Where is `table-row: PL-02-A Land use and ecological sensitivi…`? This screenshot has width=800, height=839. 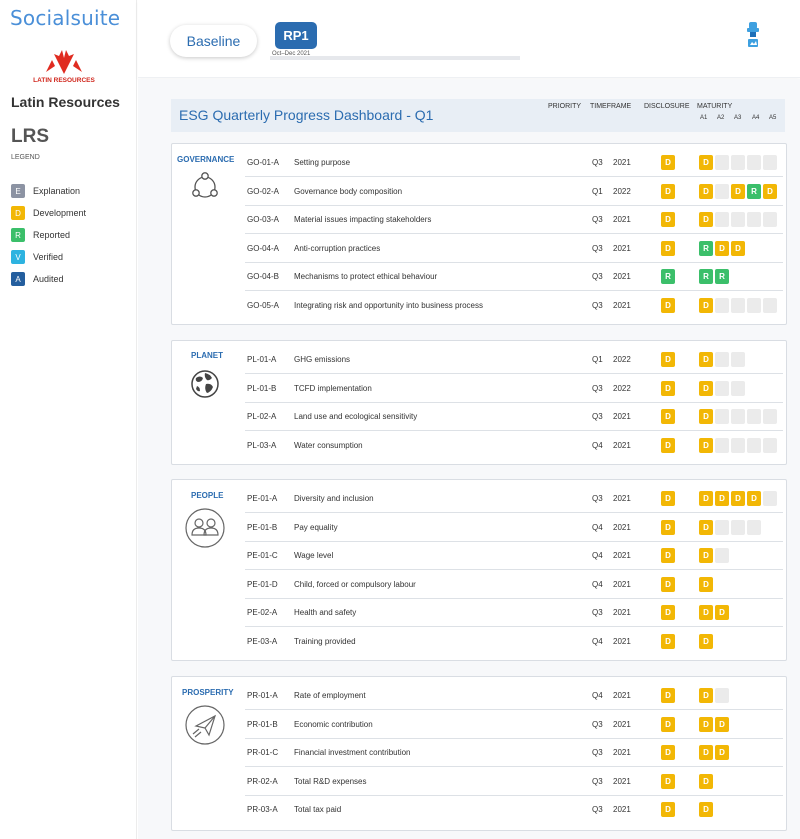
table-row: PL-02-A Land use and ecological sensitivi… is located at coordinates (514, 416).